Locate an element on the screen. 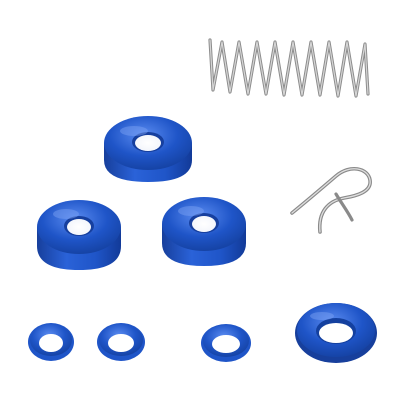 This screenshot has height=400, width=400. hairpin-clip-icon is located at coordinates (331, 200).